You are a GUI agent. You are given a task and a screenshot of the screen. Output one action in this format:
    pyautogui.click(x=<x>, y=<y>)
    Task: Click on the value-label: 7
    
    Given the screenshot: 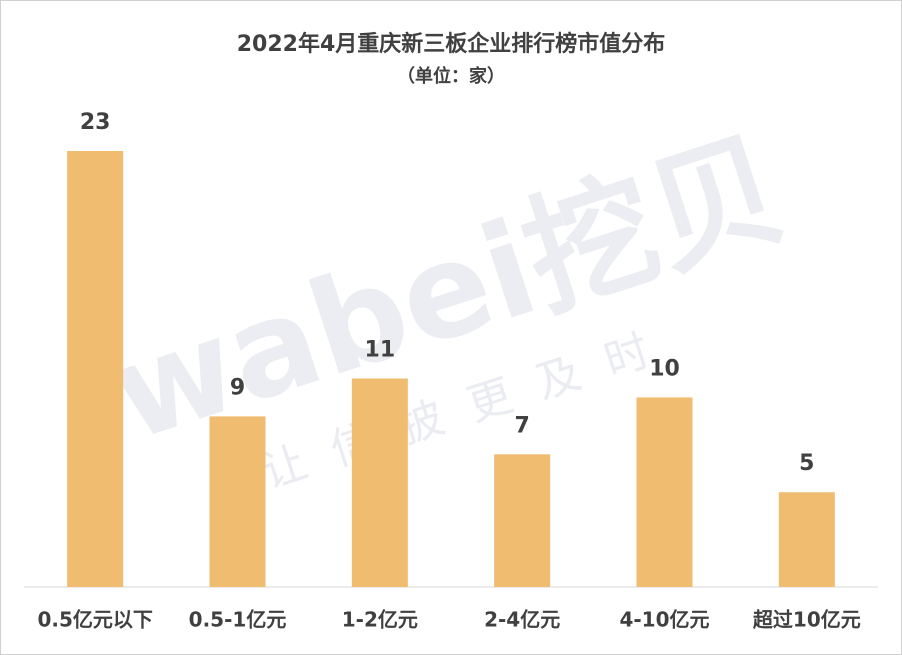 What is the action you would take?
    pyautogui.click(x=522, y=425)
    